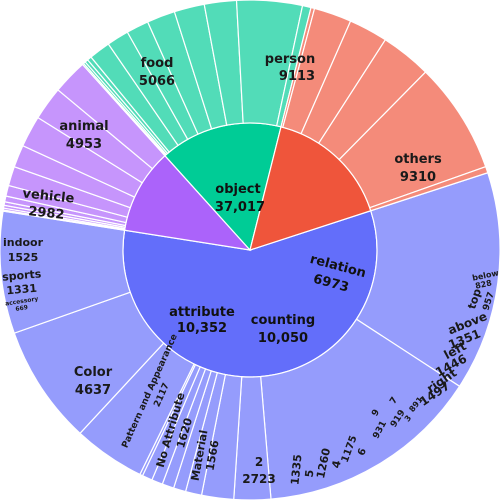 The width and height of the screenshot is (500, 500). Describe the element at coordinates (394, 401) in the screenshot. I see `label-count-7: 7` at that location.